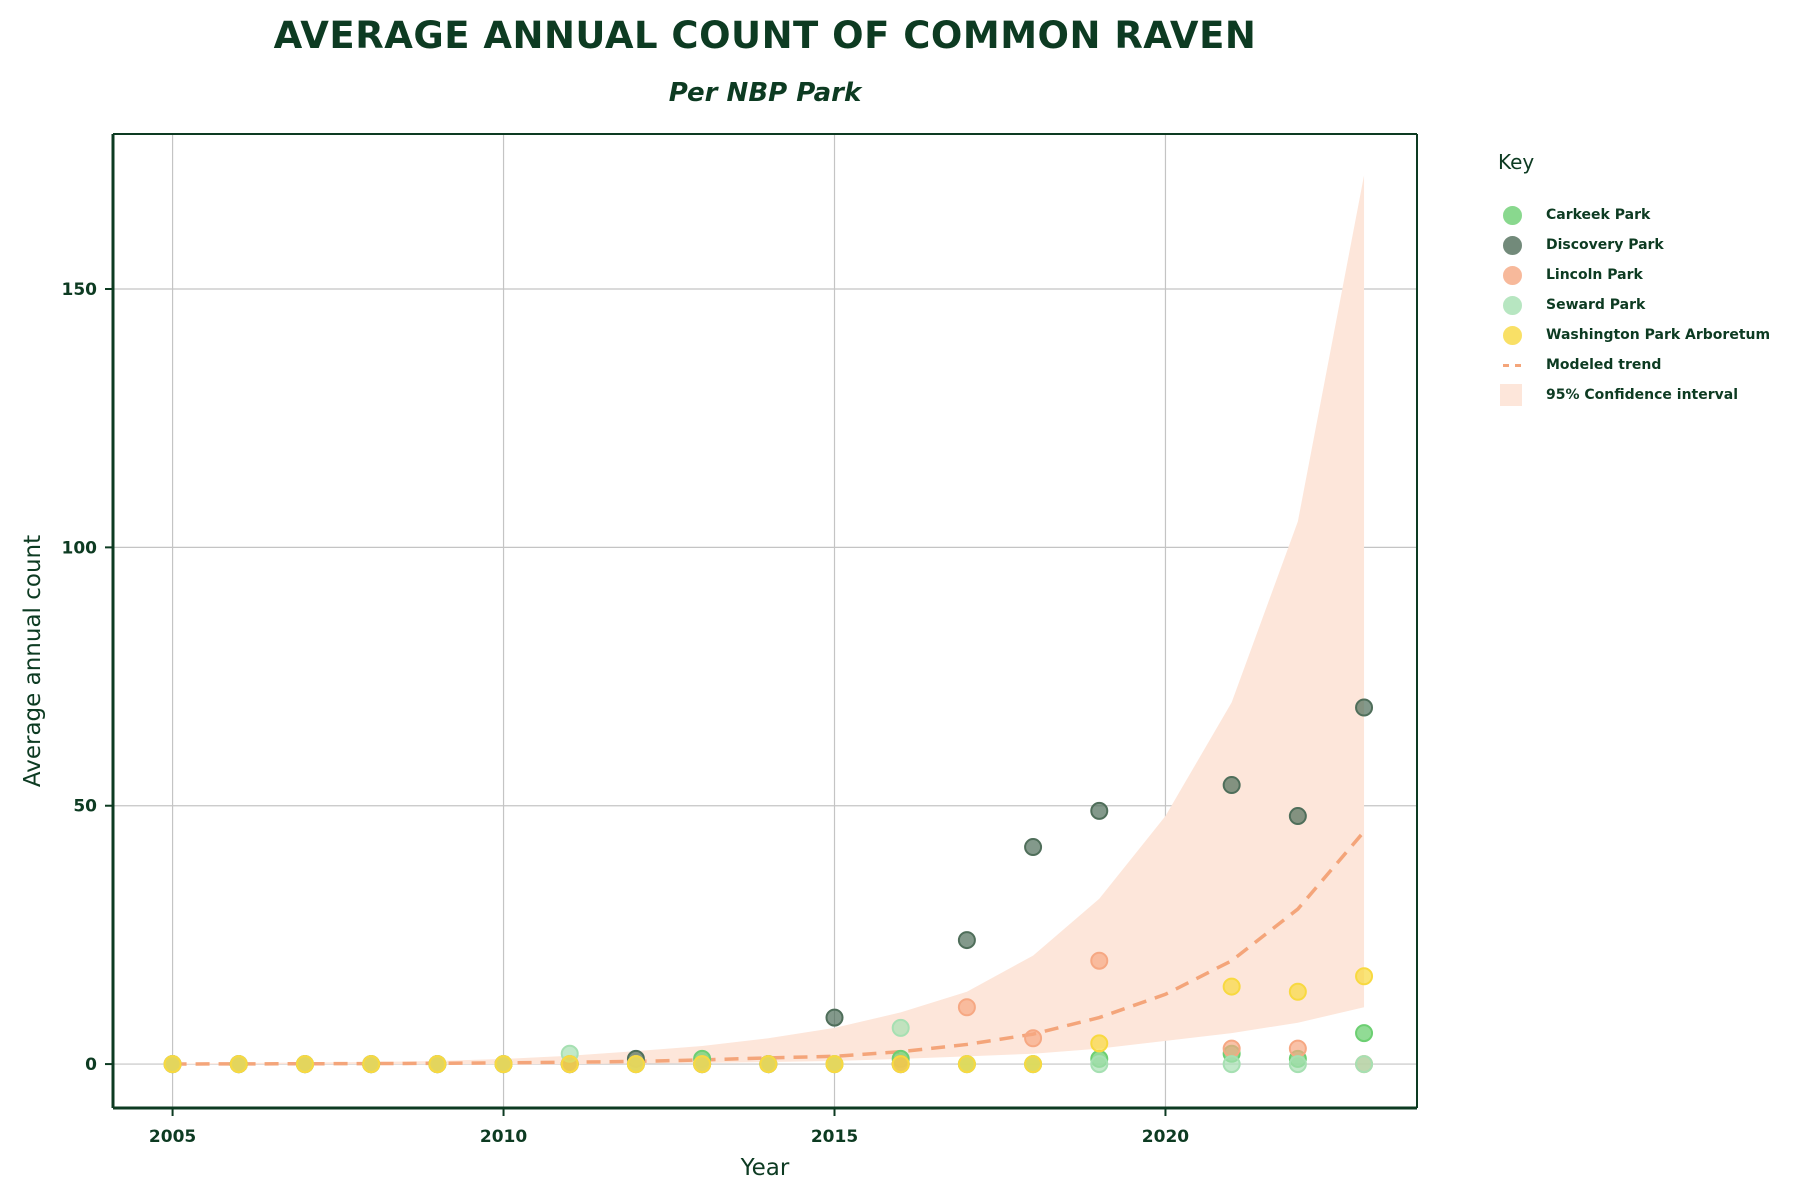  I want to click on legend-label: Washington Park Arboretum, so click(1658, 335).